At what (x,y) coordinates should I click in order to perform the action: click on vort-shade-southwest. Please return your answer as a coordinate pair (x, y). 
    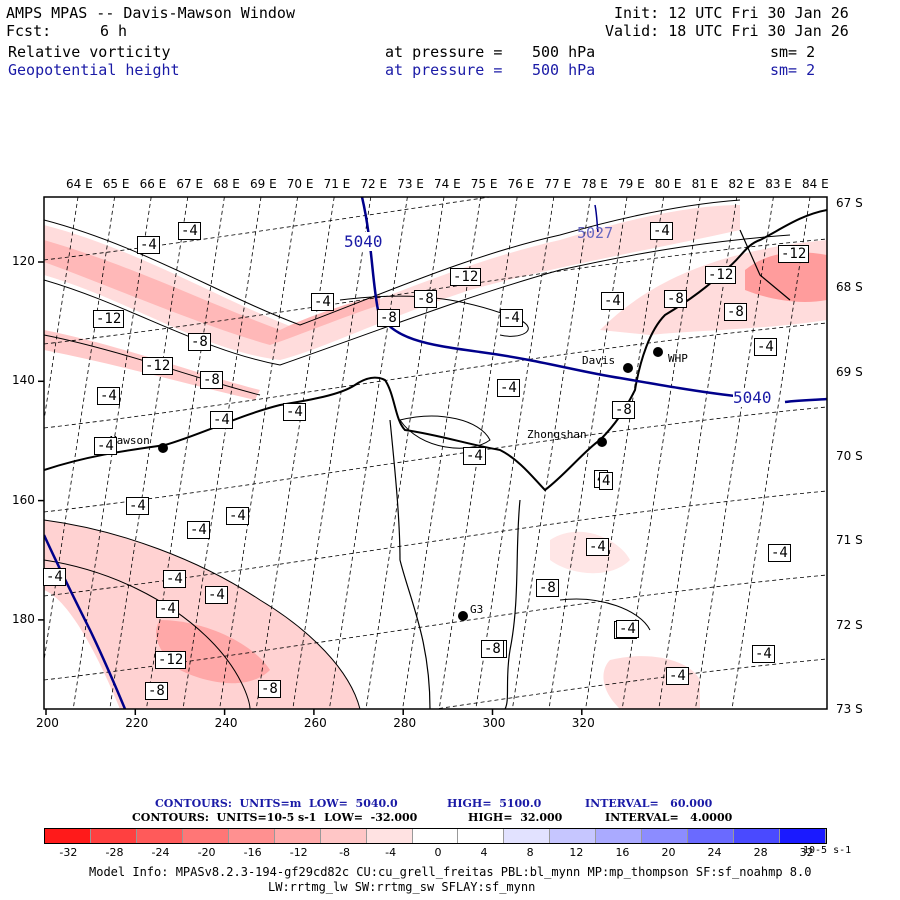
    Looking at the image, I should click on (202, 614).